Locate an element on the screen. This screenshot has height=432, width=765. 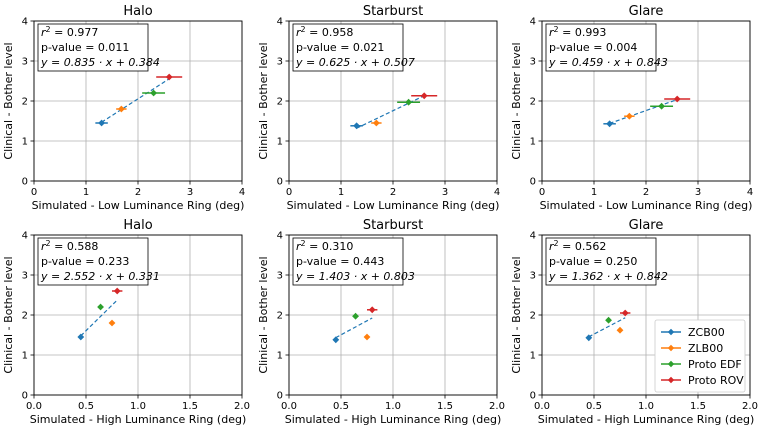
p-value-text: p-value = 0.004 is located at coordinates (593, 47).